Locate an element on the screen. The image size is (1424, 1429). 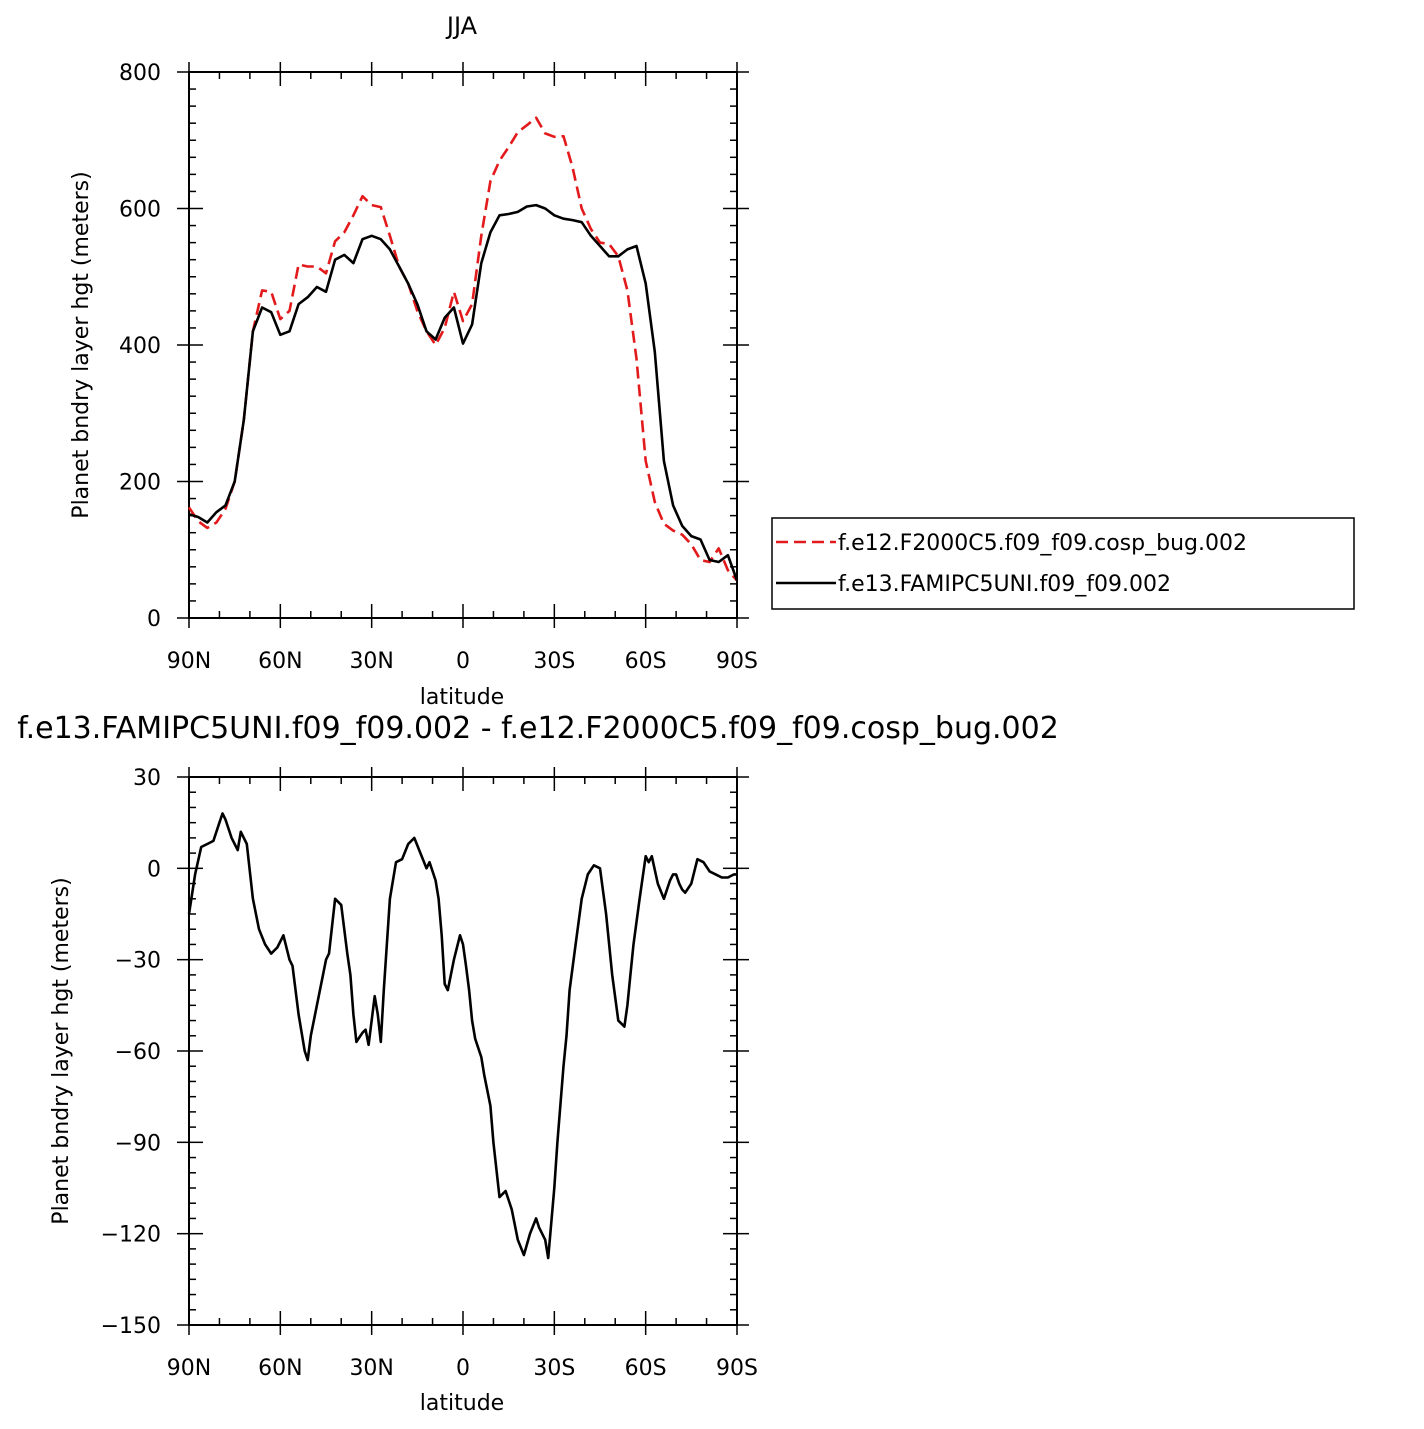
bottom-x-tick-label: 60N is located at coordinates (280, 1368).